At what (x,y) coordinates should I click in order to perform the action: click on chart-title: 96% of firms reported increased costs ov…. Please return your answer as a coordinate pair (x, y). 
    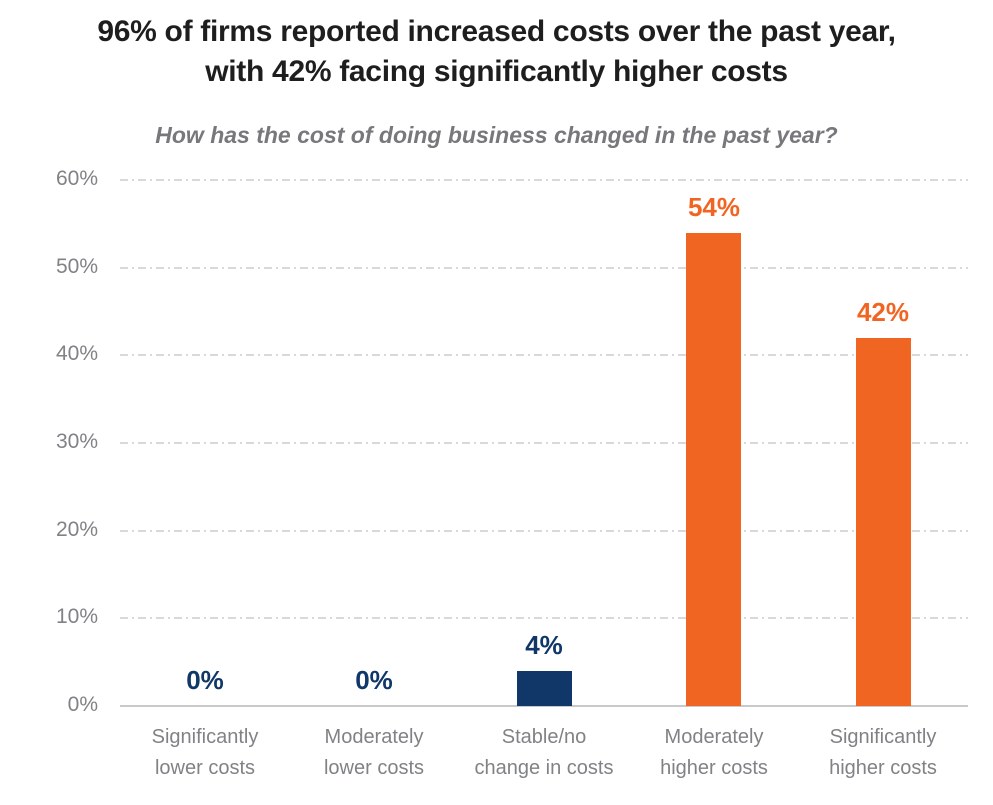
    Looking at the image, I should click on (496, 52).